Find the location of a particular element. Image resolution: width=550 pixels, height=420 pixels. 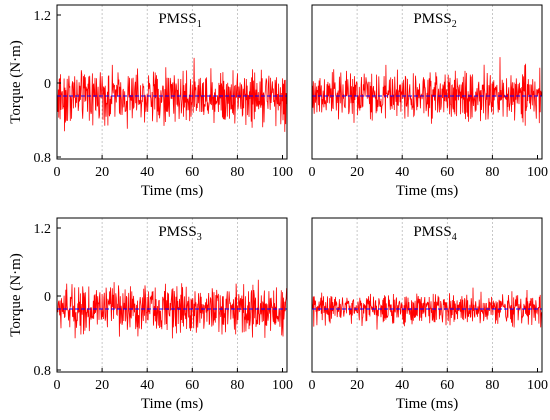

panel-title: PMSS2 is located at coordinates (434, 20).